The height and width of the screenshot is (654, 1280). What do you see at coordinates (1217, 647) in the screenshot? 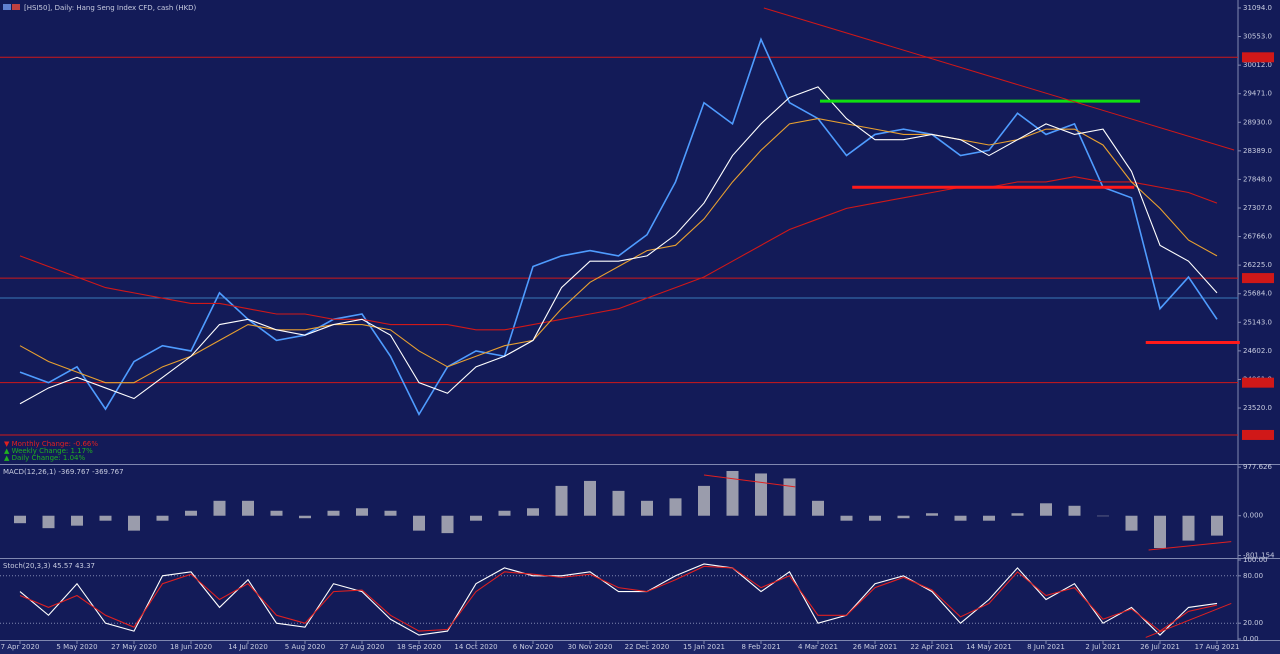
I see `x-tick-label: 17 Aug 2021` at bounding box center [1217, 647].